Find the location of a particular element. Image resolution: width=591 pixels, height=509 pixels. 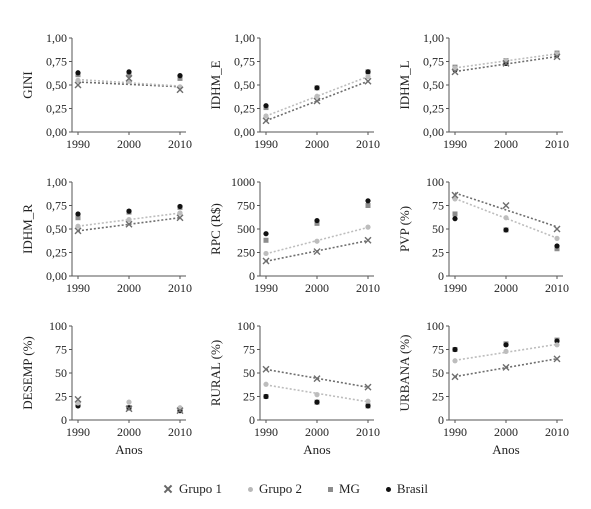

y-tick-label: 0,75 is located at coordinates (56, 206).